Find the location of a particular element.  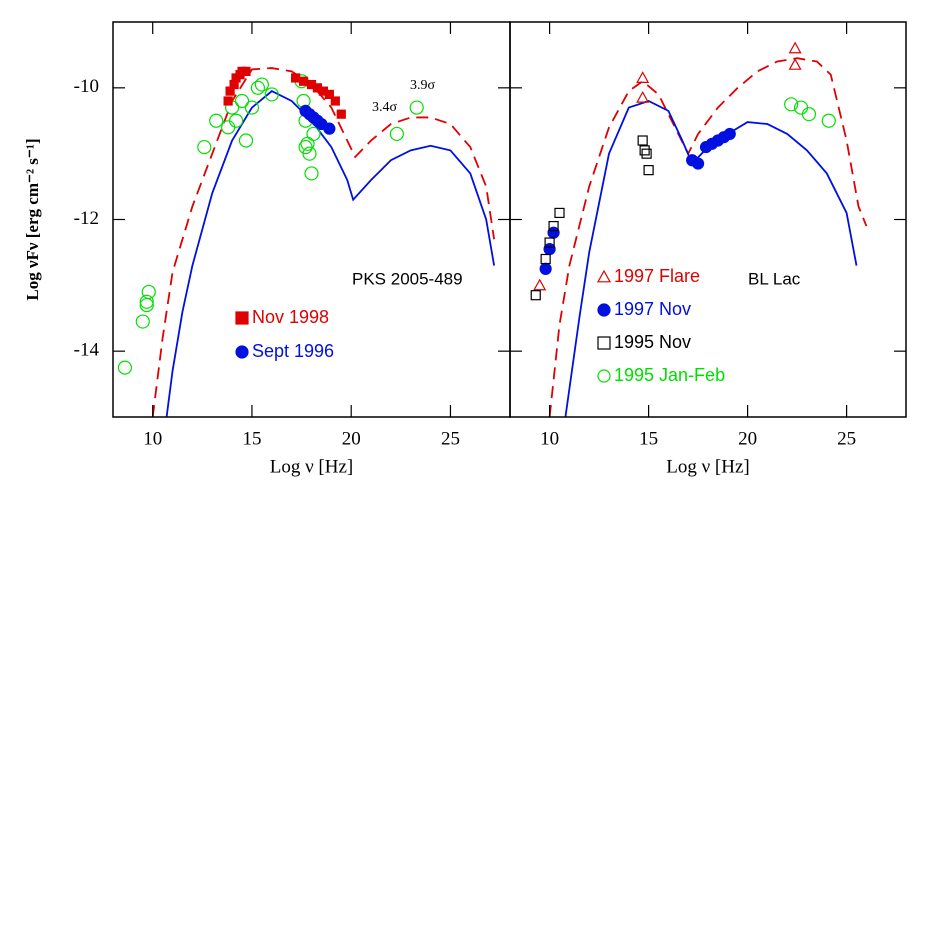

plot-area is located at coordinates (699, 229).